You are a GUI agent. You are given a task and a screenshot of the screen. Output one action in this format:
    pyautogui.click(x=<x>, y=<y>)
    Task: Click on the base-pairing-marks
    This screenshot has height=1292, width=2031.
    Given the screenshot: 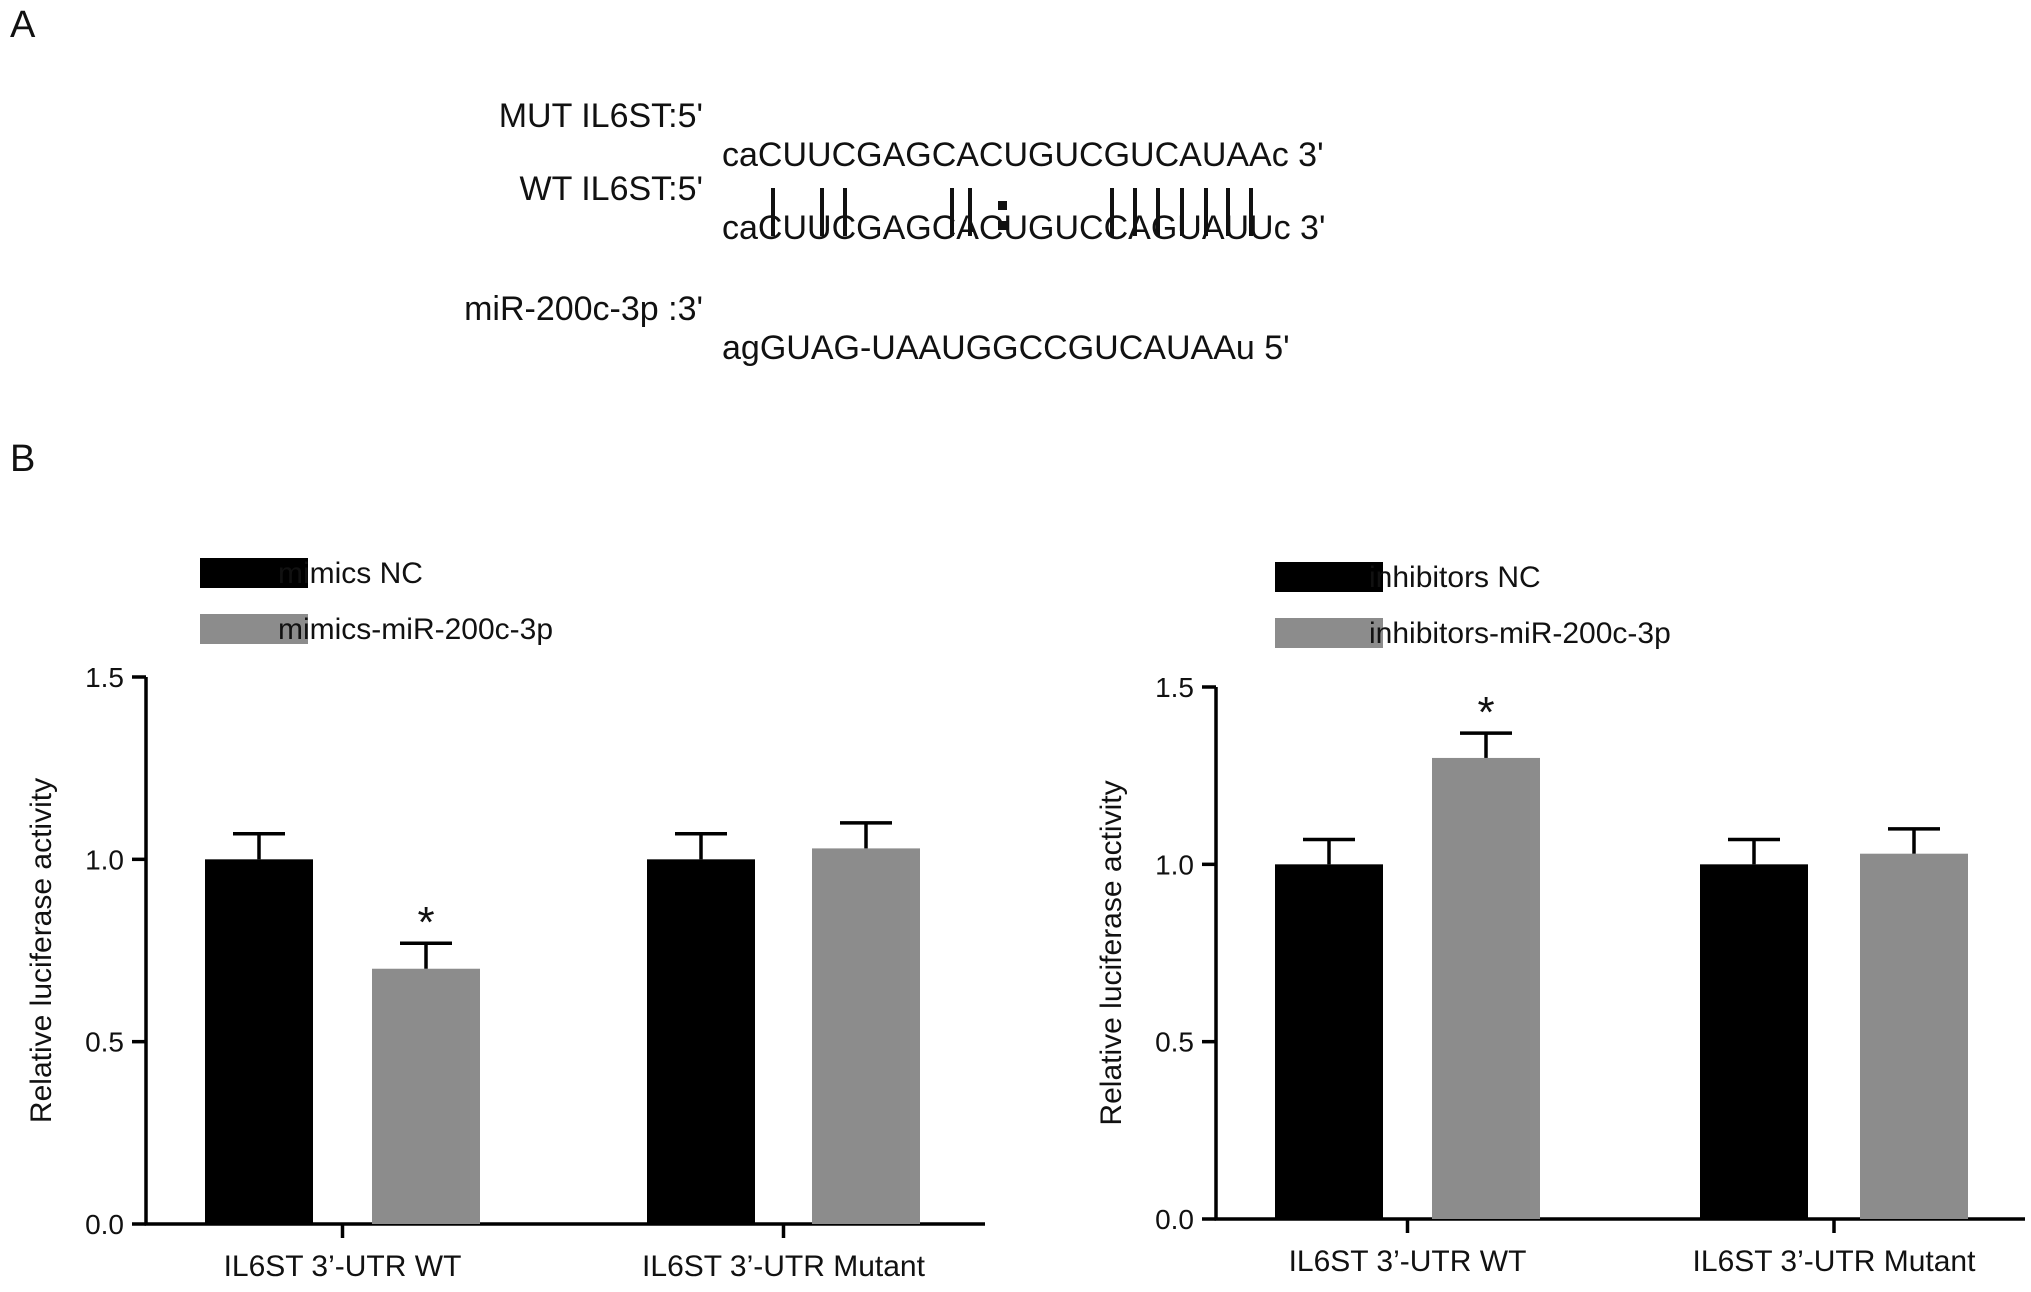 What is the action you would take?
    pyautogui.click(x=1012, y=212)
    